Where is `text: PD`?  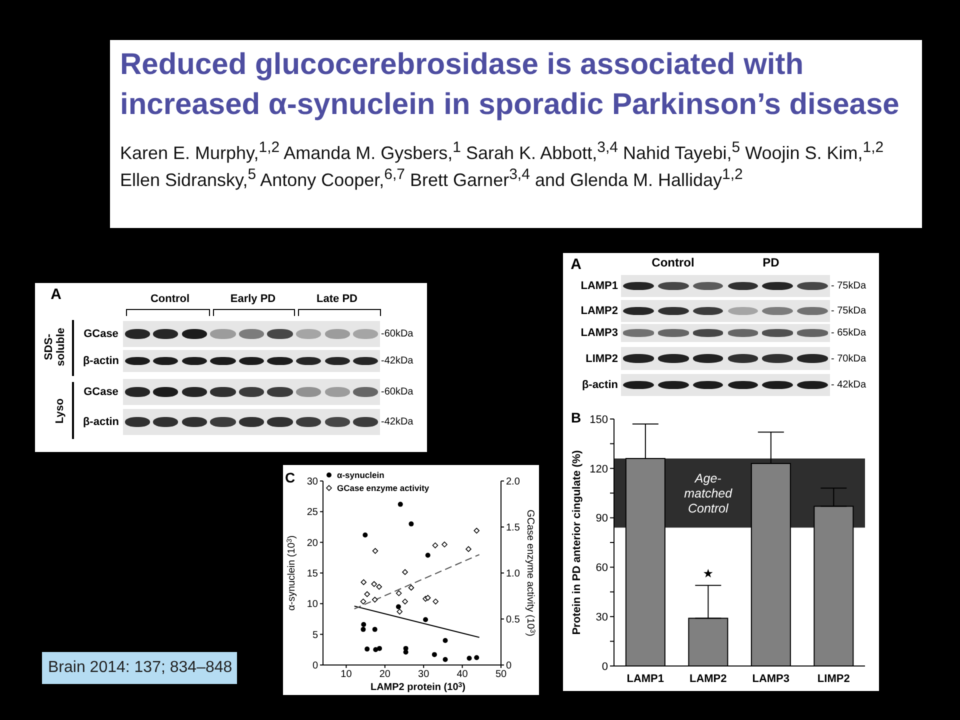
text: PD is located at coordinates (771, 262).